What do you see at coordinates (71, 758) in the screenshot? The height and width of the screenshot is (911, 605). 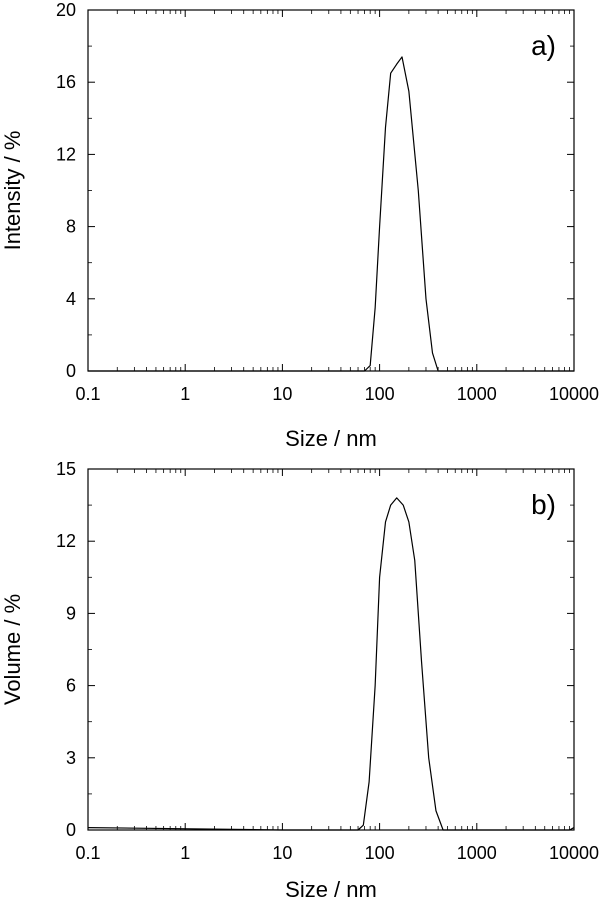 I see `y-tick-label: 3` at bounding box center [71, 758].